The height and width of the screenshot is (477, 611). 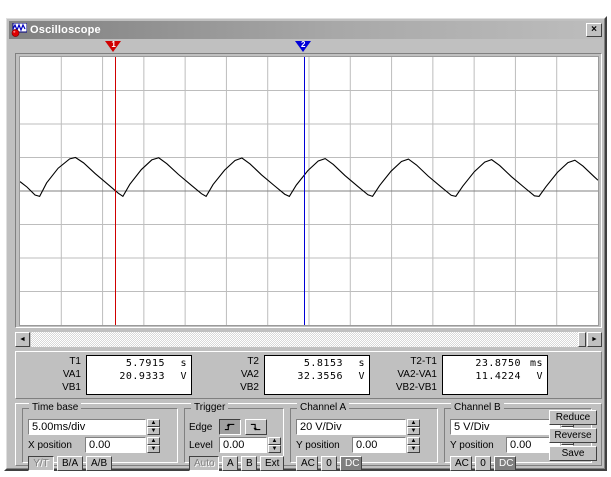 I want to click on x-position-stepper: ▲ ▼, so click(x=153, y=445).